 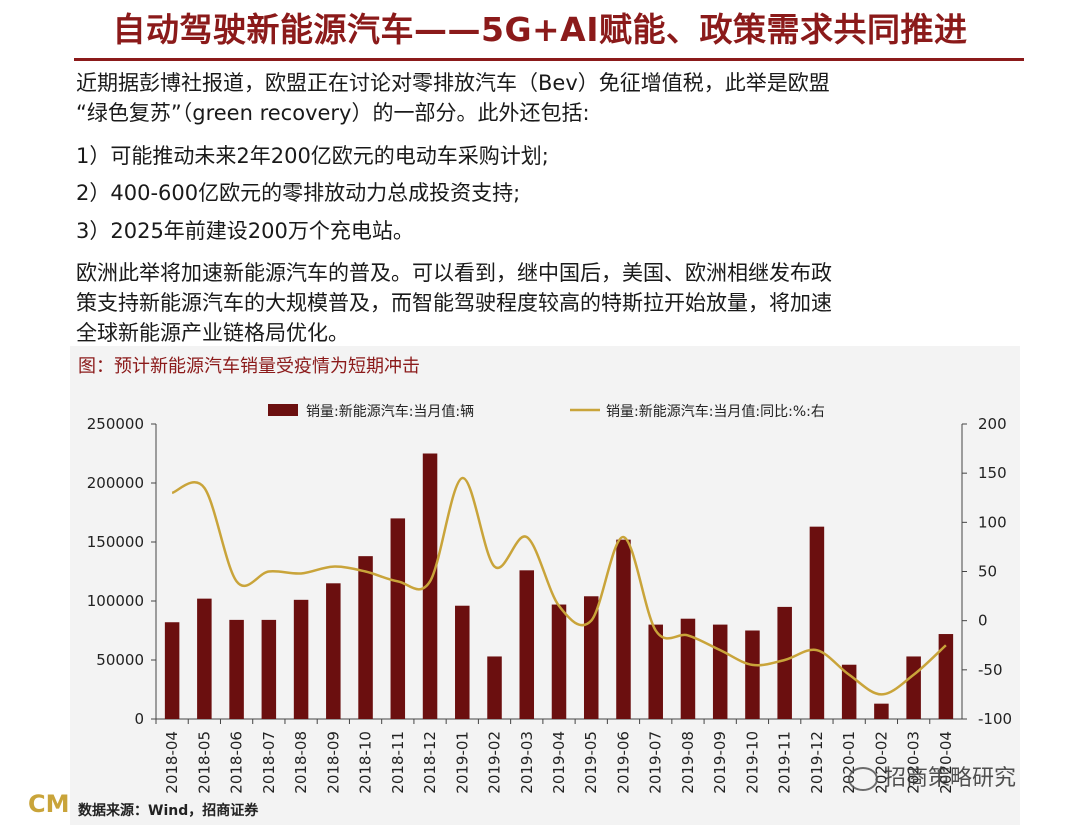 What do you see at coordinates (752, 762) in the screenshot?
I see `x-tick-label: 2019-10` at bounding box center [752, 762].